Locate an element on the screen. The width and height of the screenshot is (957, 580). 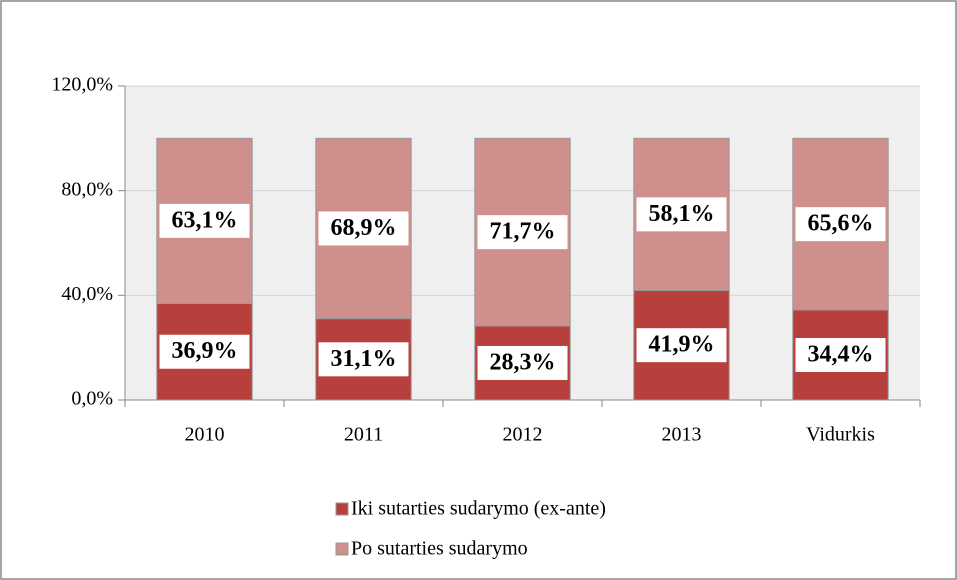
value-label: 36,9% is located at coordinates (205, 351).